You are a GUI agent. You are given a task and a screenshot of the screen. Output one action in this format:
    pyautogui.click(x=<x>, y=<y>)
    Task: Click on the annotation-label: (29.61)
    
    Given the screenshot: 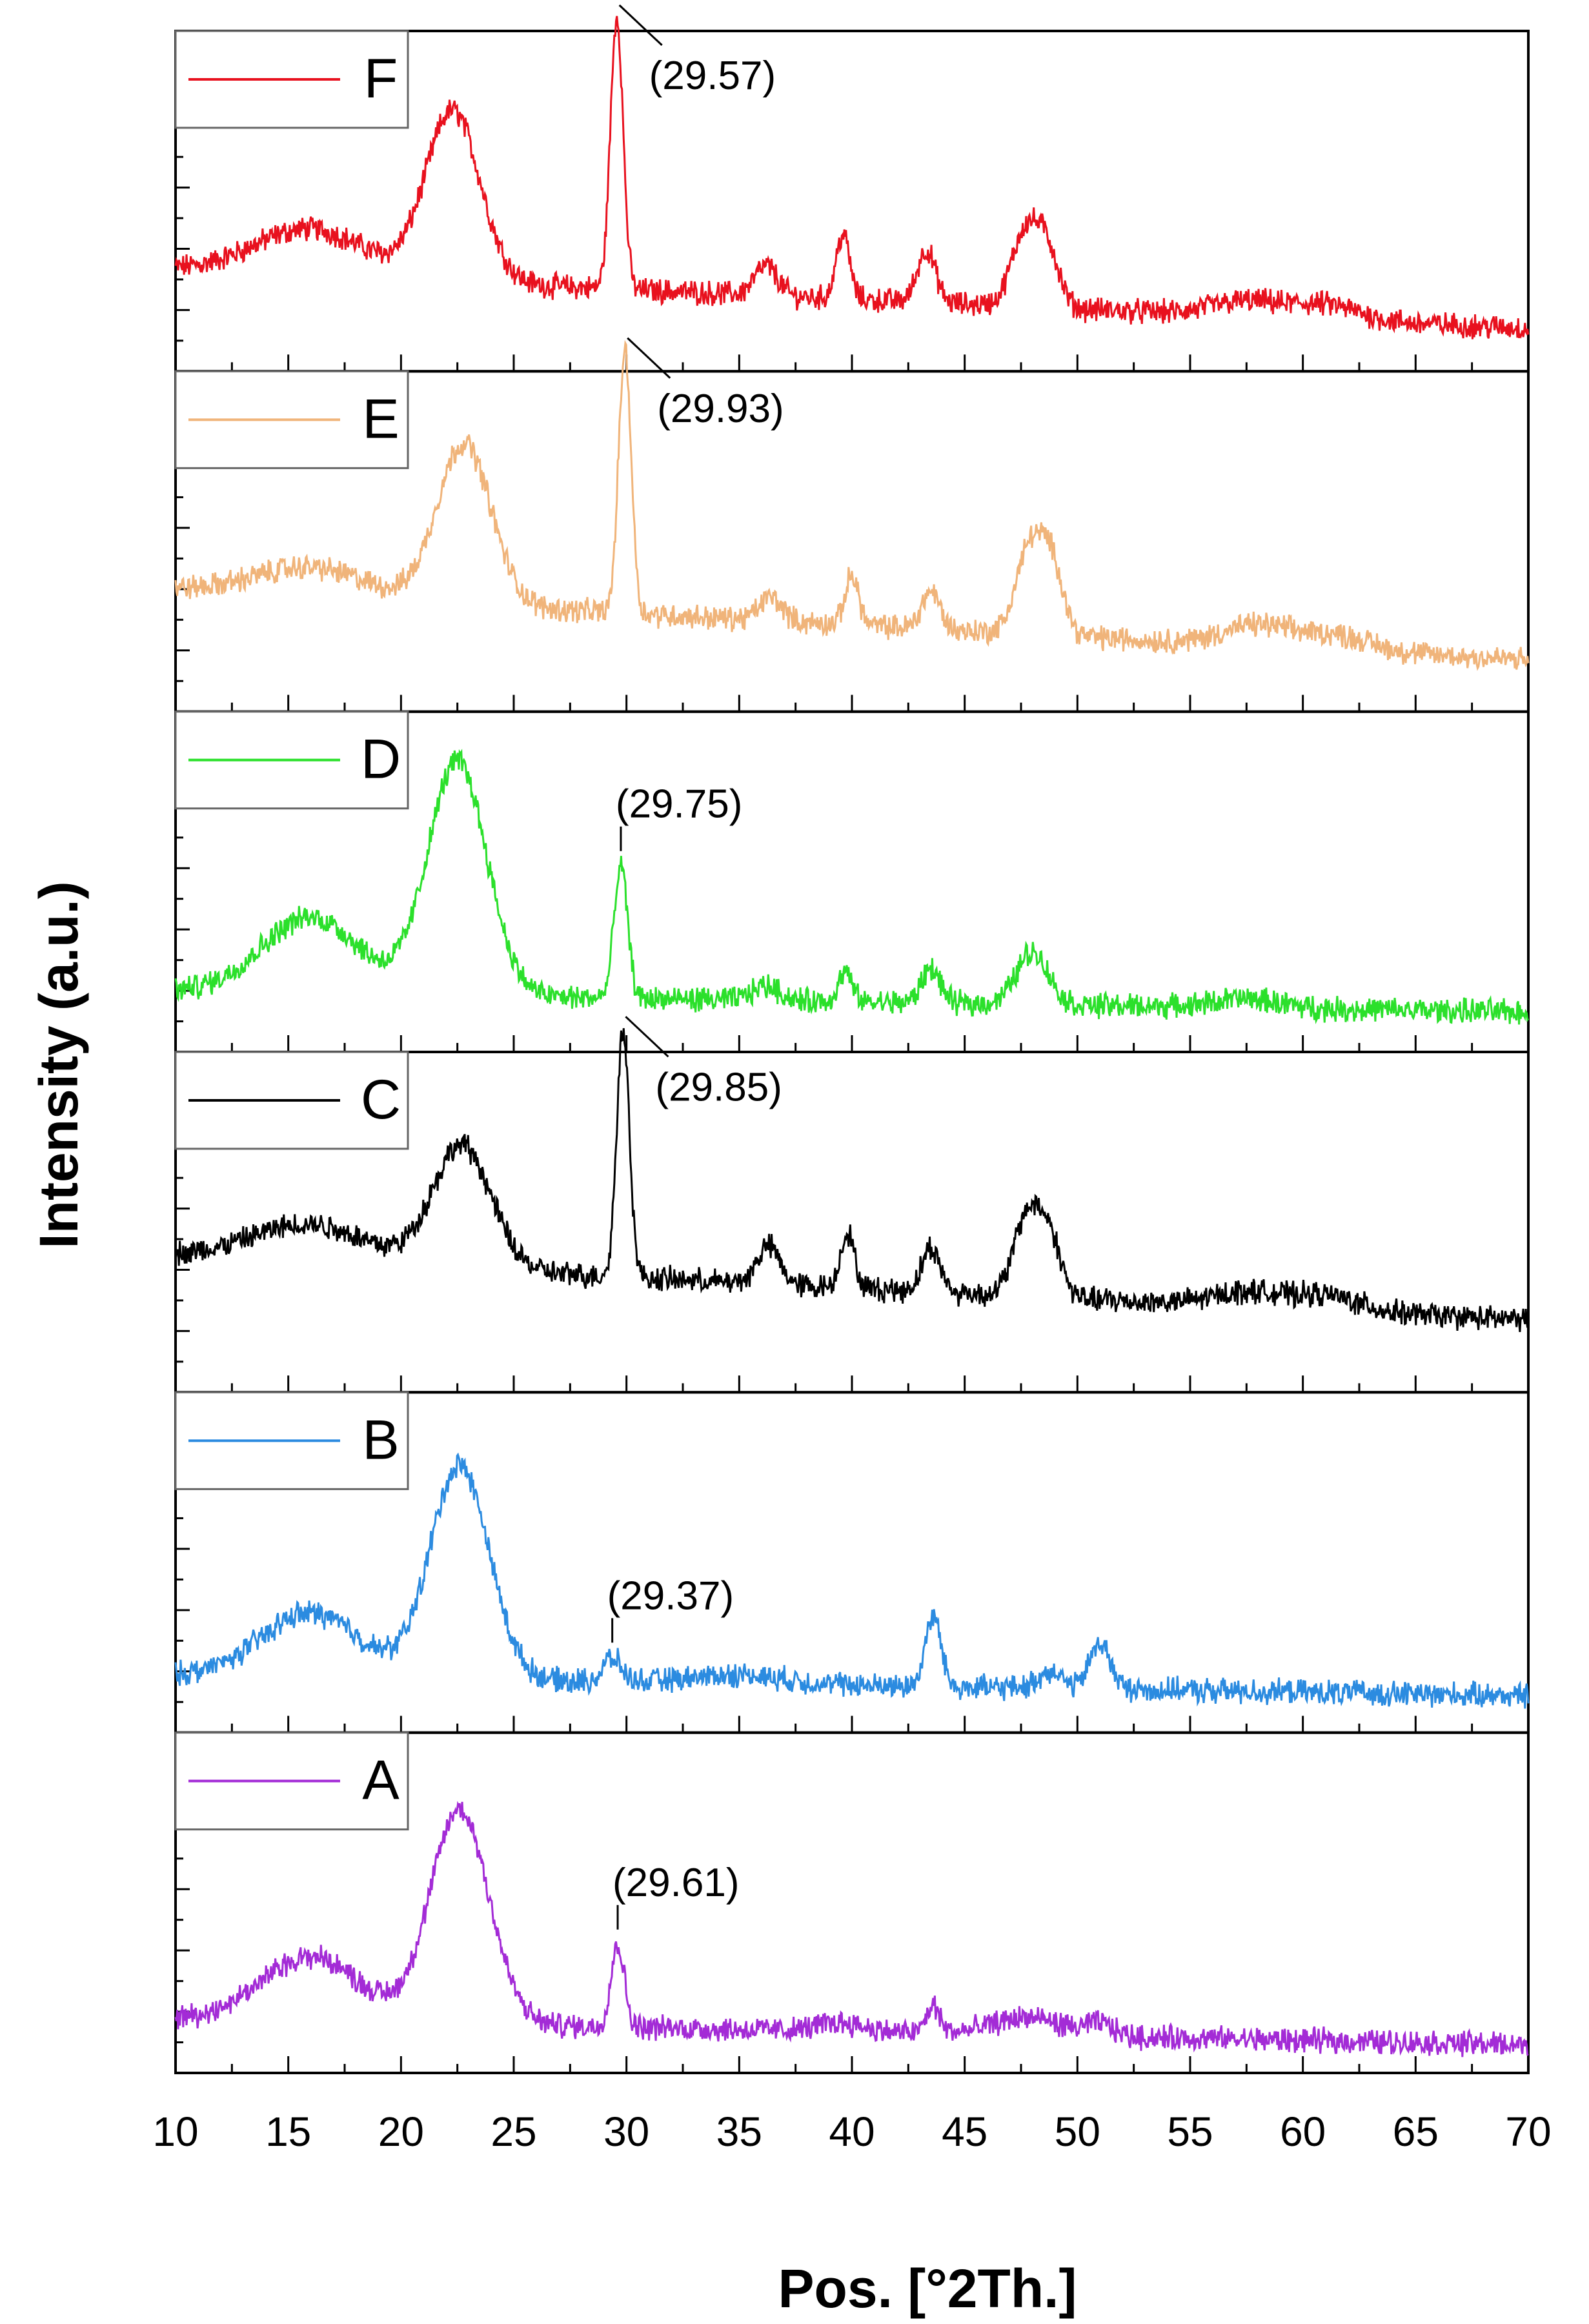 What is the action you would take?
    pyautogui.click(x=675, y=1883)
    